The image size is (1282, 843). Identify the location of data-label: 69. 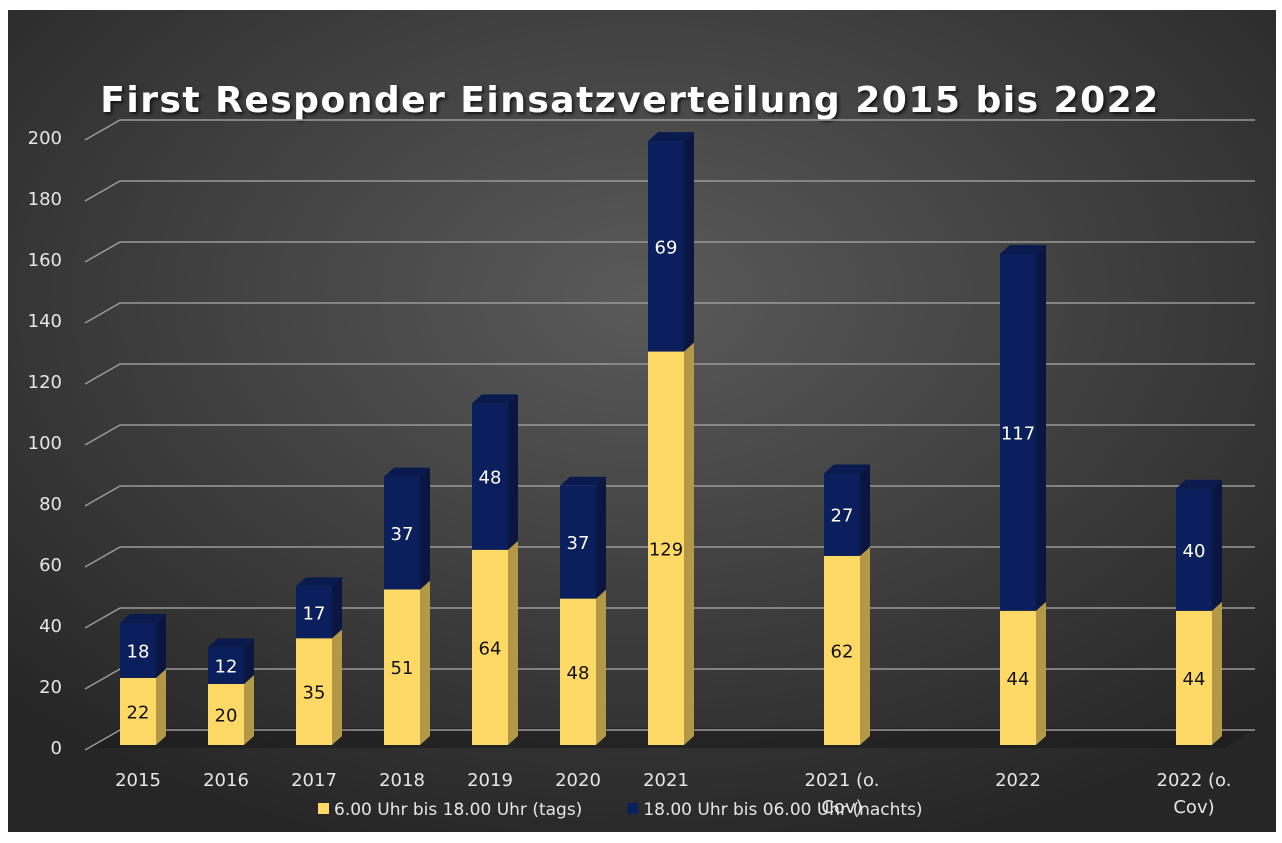
(666, 247).